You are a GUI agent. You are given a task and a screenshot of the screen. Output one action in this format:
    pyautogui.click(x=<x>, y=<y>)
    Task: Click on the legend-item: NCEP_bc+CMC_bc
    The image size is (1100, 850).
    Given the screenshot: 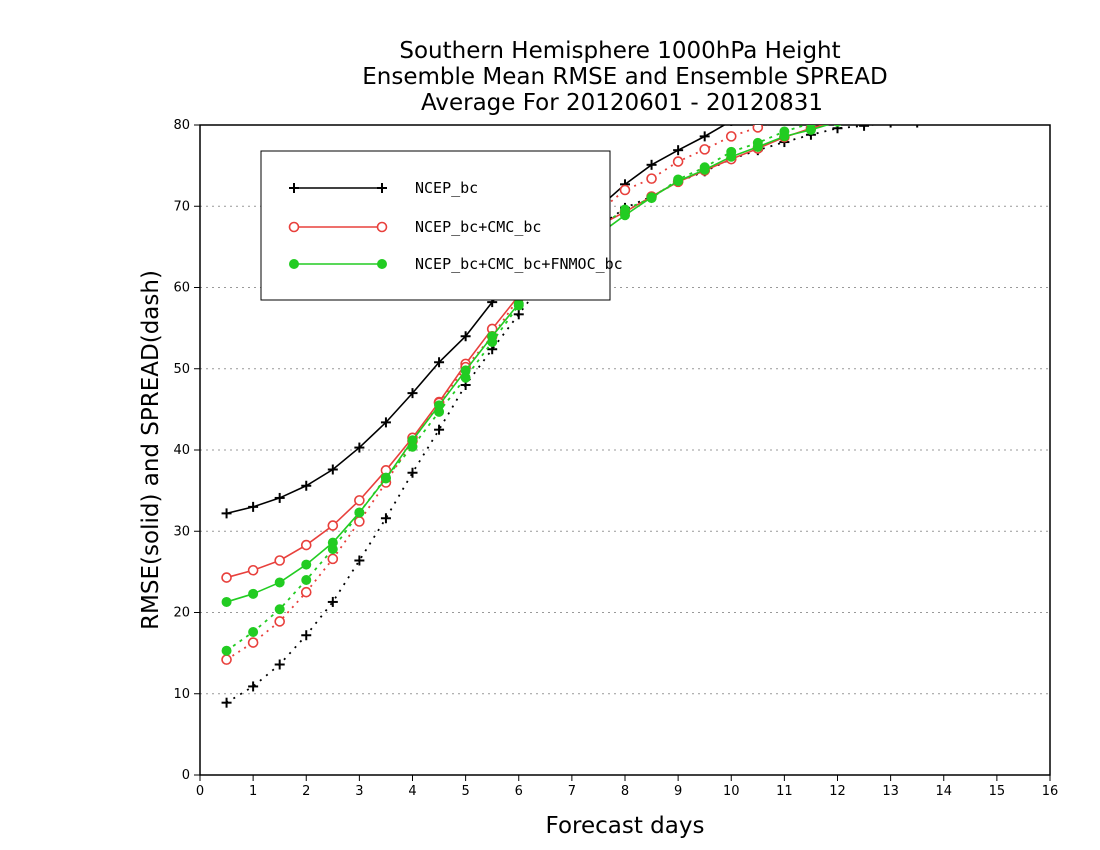 What is the action you would take?
    pyautogui.click(x=414, y=227)
    